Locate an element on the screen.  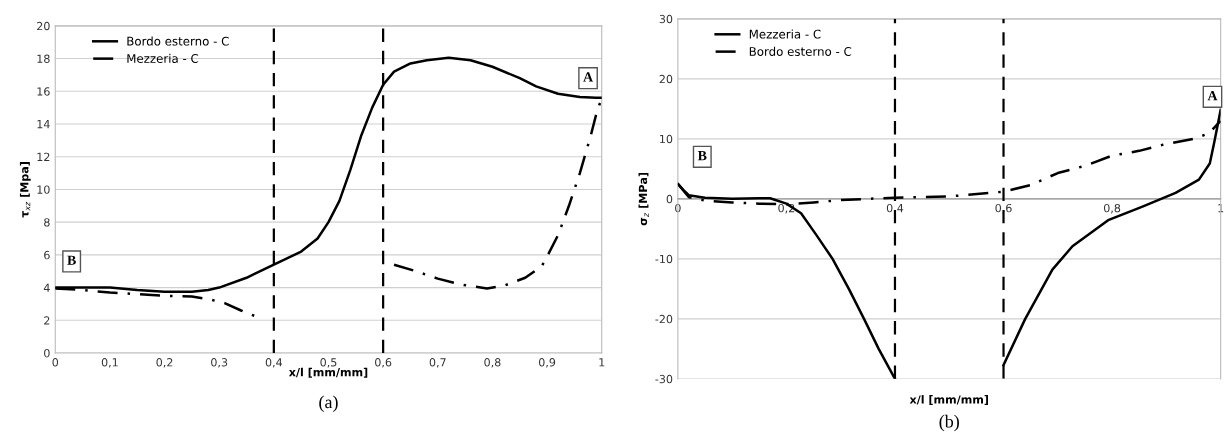
y-tick-label: 12 is located at coordinates (43, 156).